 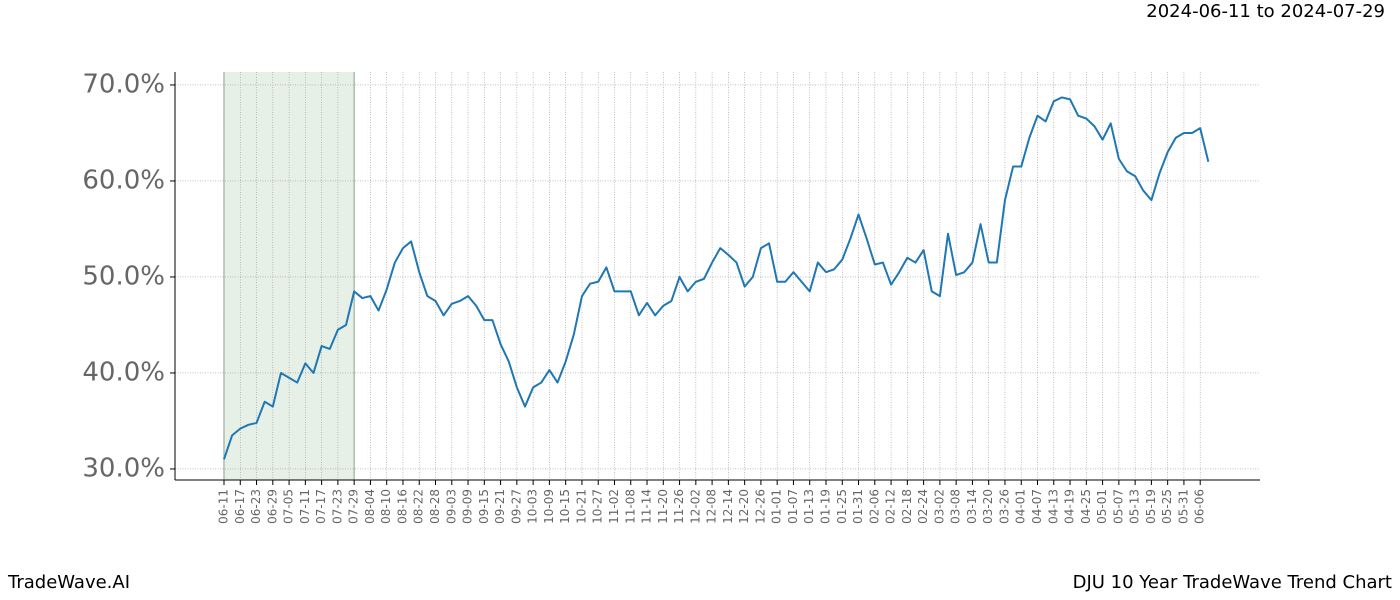 I want to click on x-tick-label: 11-08, so click(x=630, y=506).